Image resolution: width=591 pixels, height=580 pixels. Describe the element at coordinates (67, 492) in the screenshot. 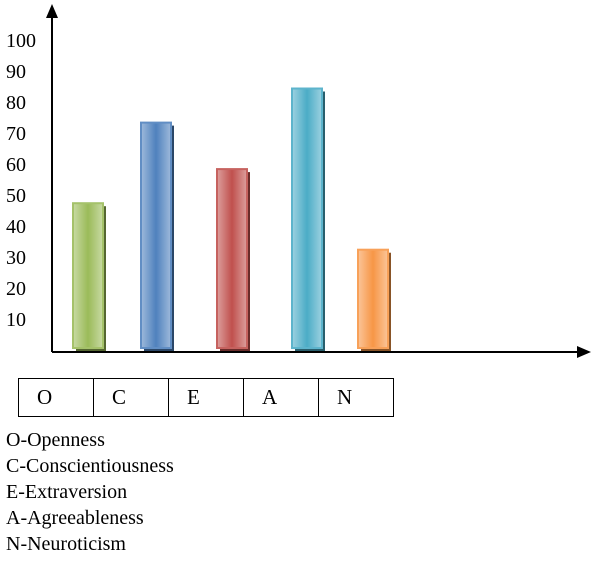

I see `legend-item: E-Extraversion` at that location.